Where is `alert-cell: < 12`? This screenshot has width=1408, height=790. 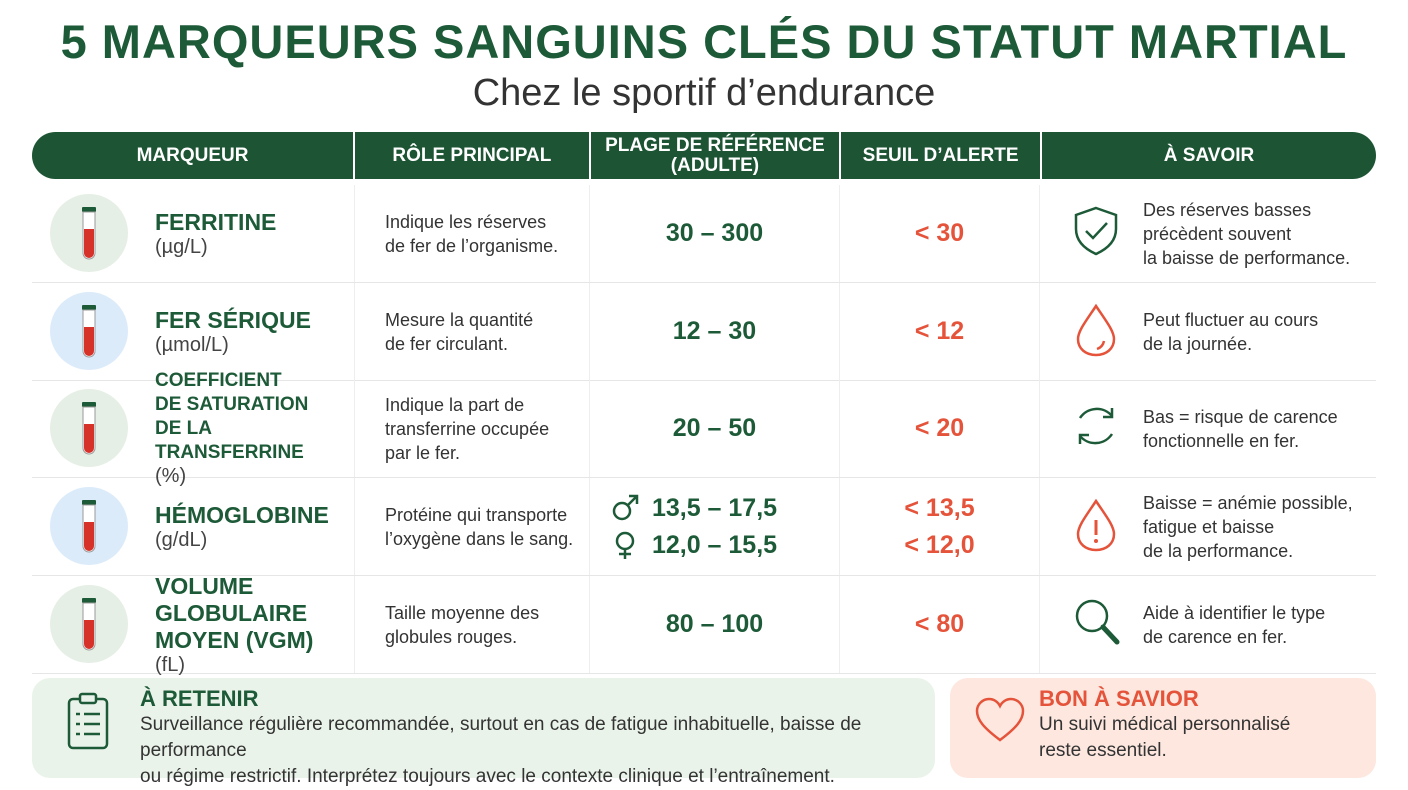 alert-cell: < 12 is located at coordinates (940, 331).